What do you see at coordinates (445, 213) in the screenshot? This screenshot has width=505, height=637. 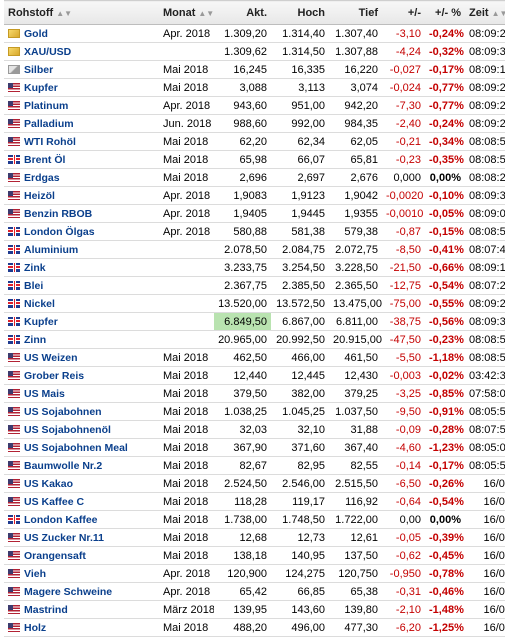 I see `change-pct-cell: -0,05%` at bounding box center [445, 213].